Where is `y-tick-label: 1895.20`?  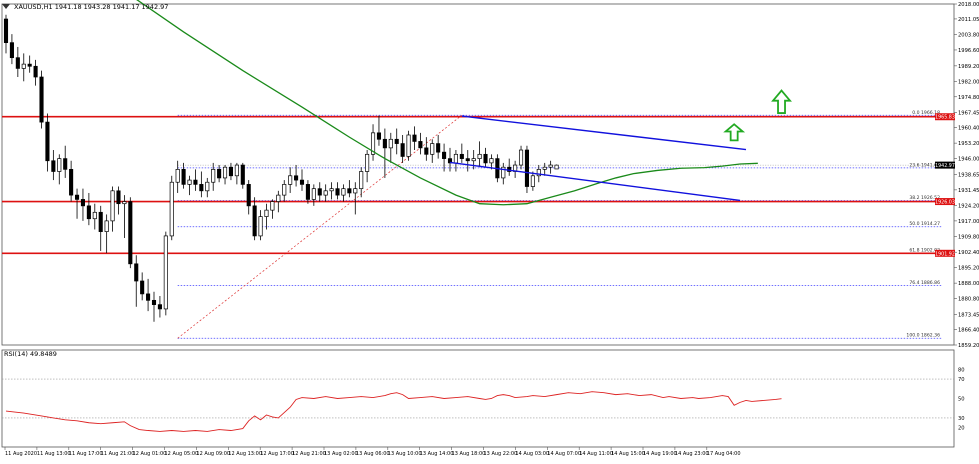
y-tick-label: 1895.20 is located at coordinates (968, 269).